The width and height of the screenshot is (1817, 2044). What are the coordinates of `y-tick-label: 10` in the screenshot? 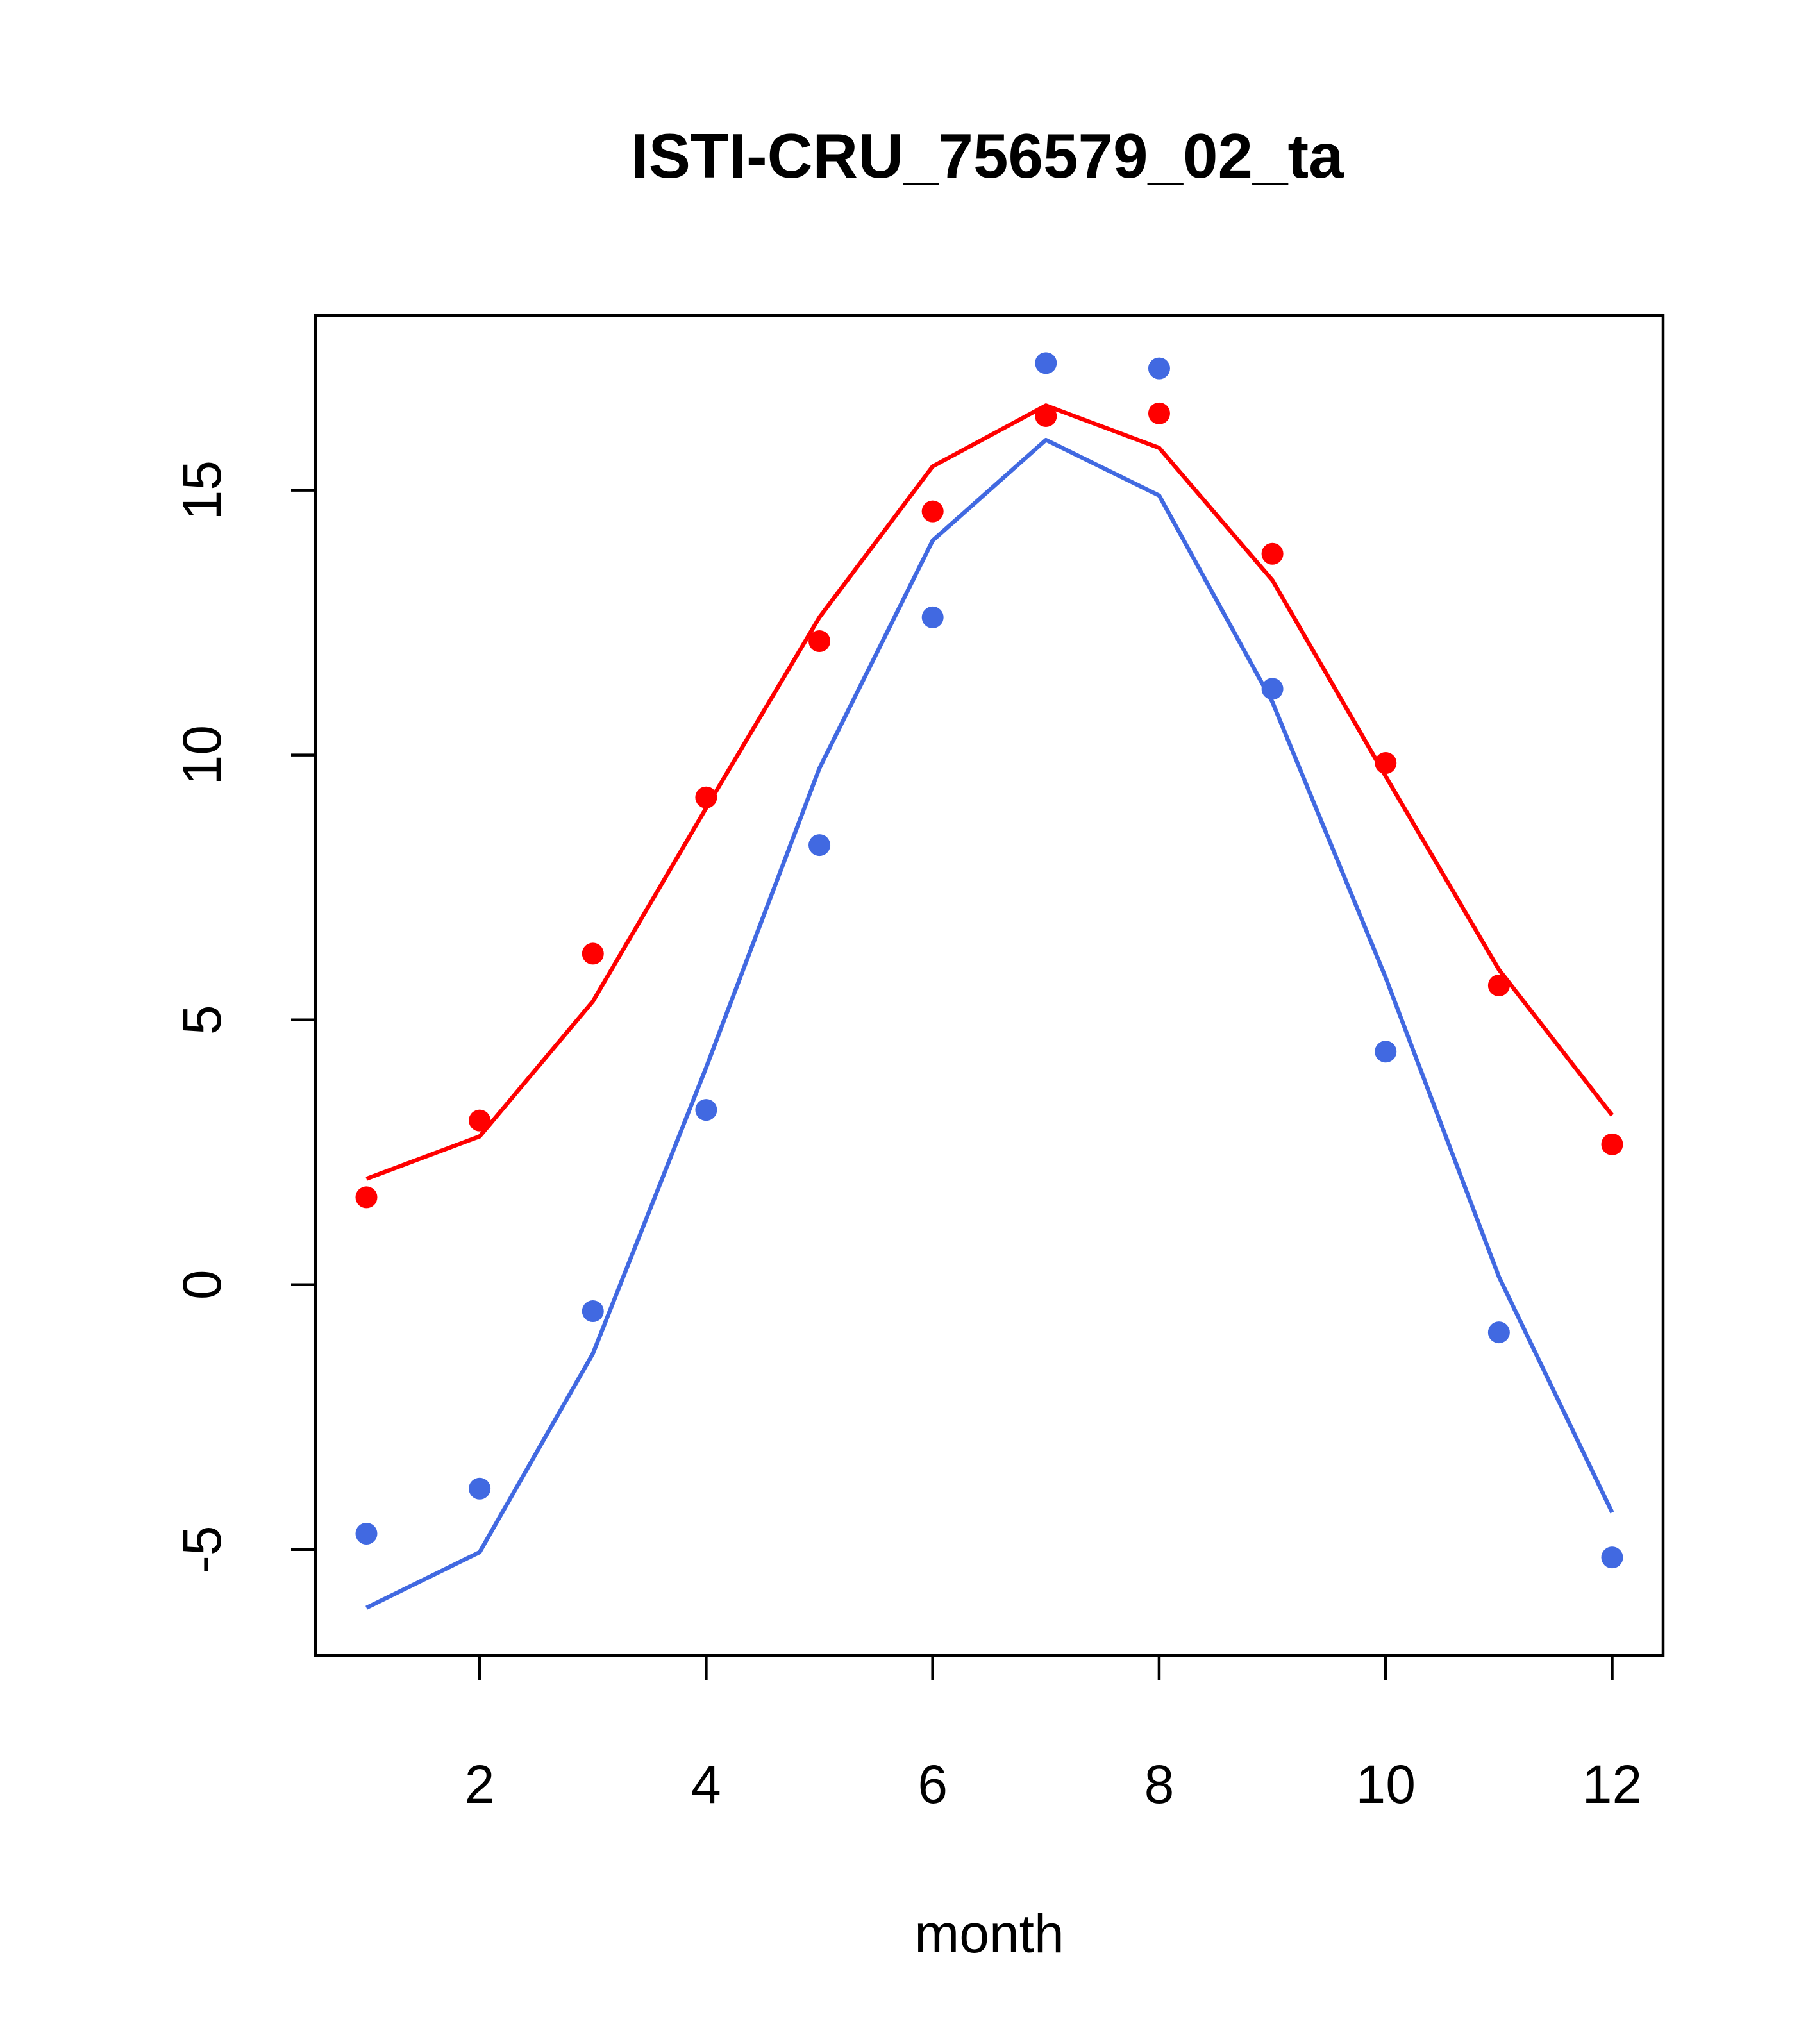 It's located at (202, 755).